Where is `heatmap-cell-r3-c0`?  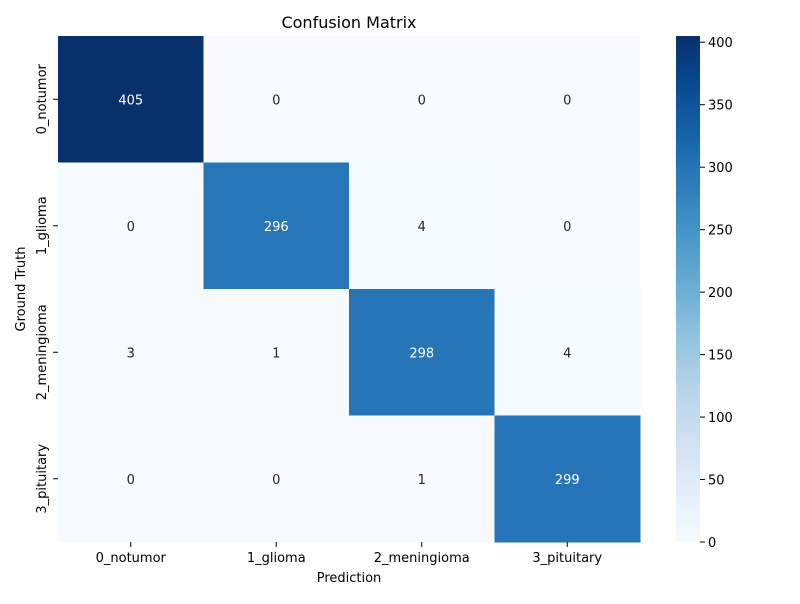
heatmap-cell-r3-c0 is located at coordinates (131, 479).